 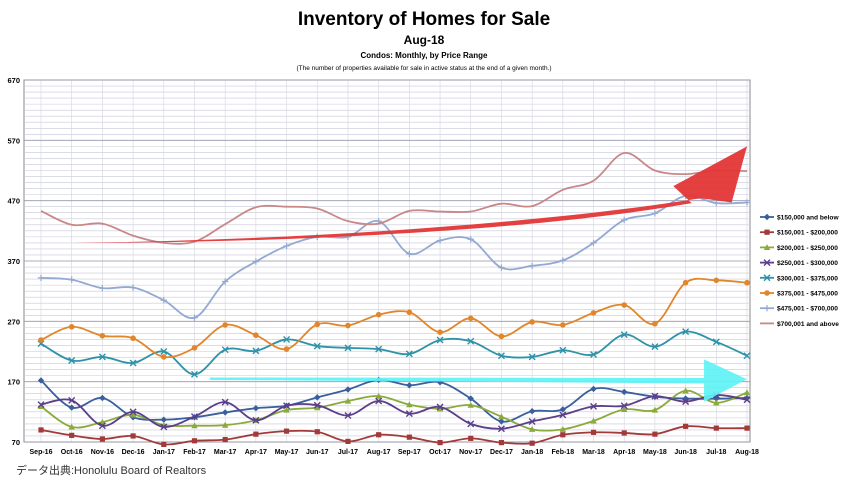 What do you see at coordinates (111, 471) in the screenshot?
I see `source-note: データ出典:Honolulu Board of Realtors` at bounding box center [111, 471].